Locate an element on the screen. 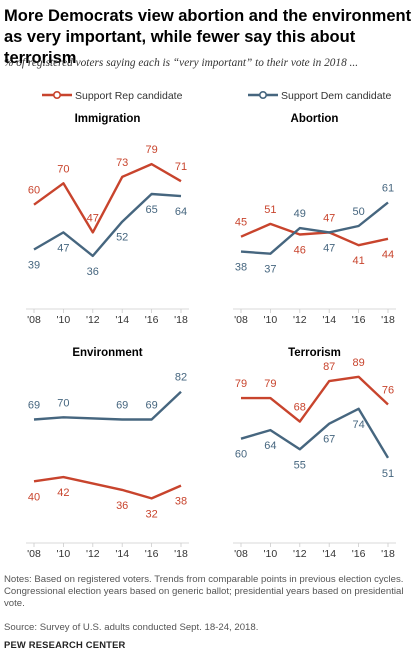  series-rep: 79 79 68 87 89 76 is located at coordinates (314, 390).